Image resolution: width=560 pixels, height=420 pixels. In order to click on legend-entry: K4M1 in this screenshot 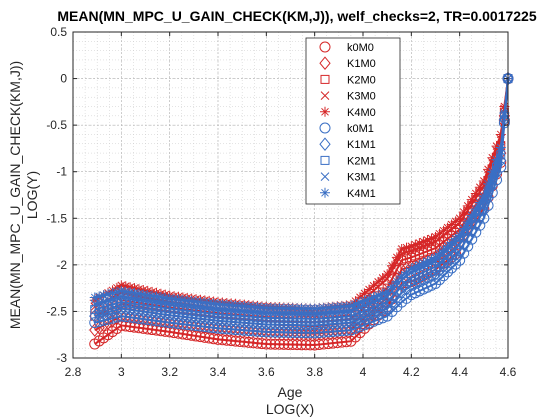, I will do `click(348, 193)`.